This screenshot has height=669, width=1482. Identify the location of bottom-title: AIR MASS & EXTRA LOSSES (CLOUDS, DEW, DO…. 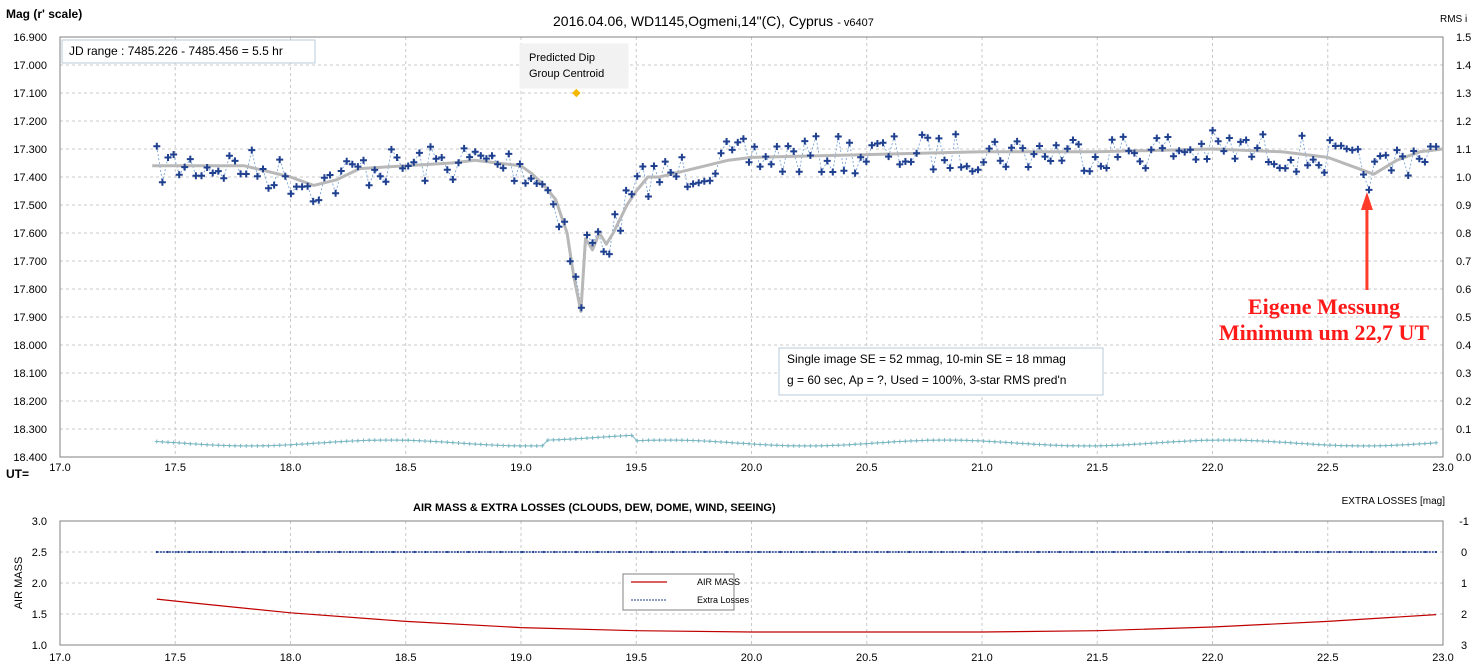
(594, 508).